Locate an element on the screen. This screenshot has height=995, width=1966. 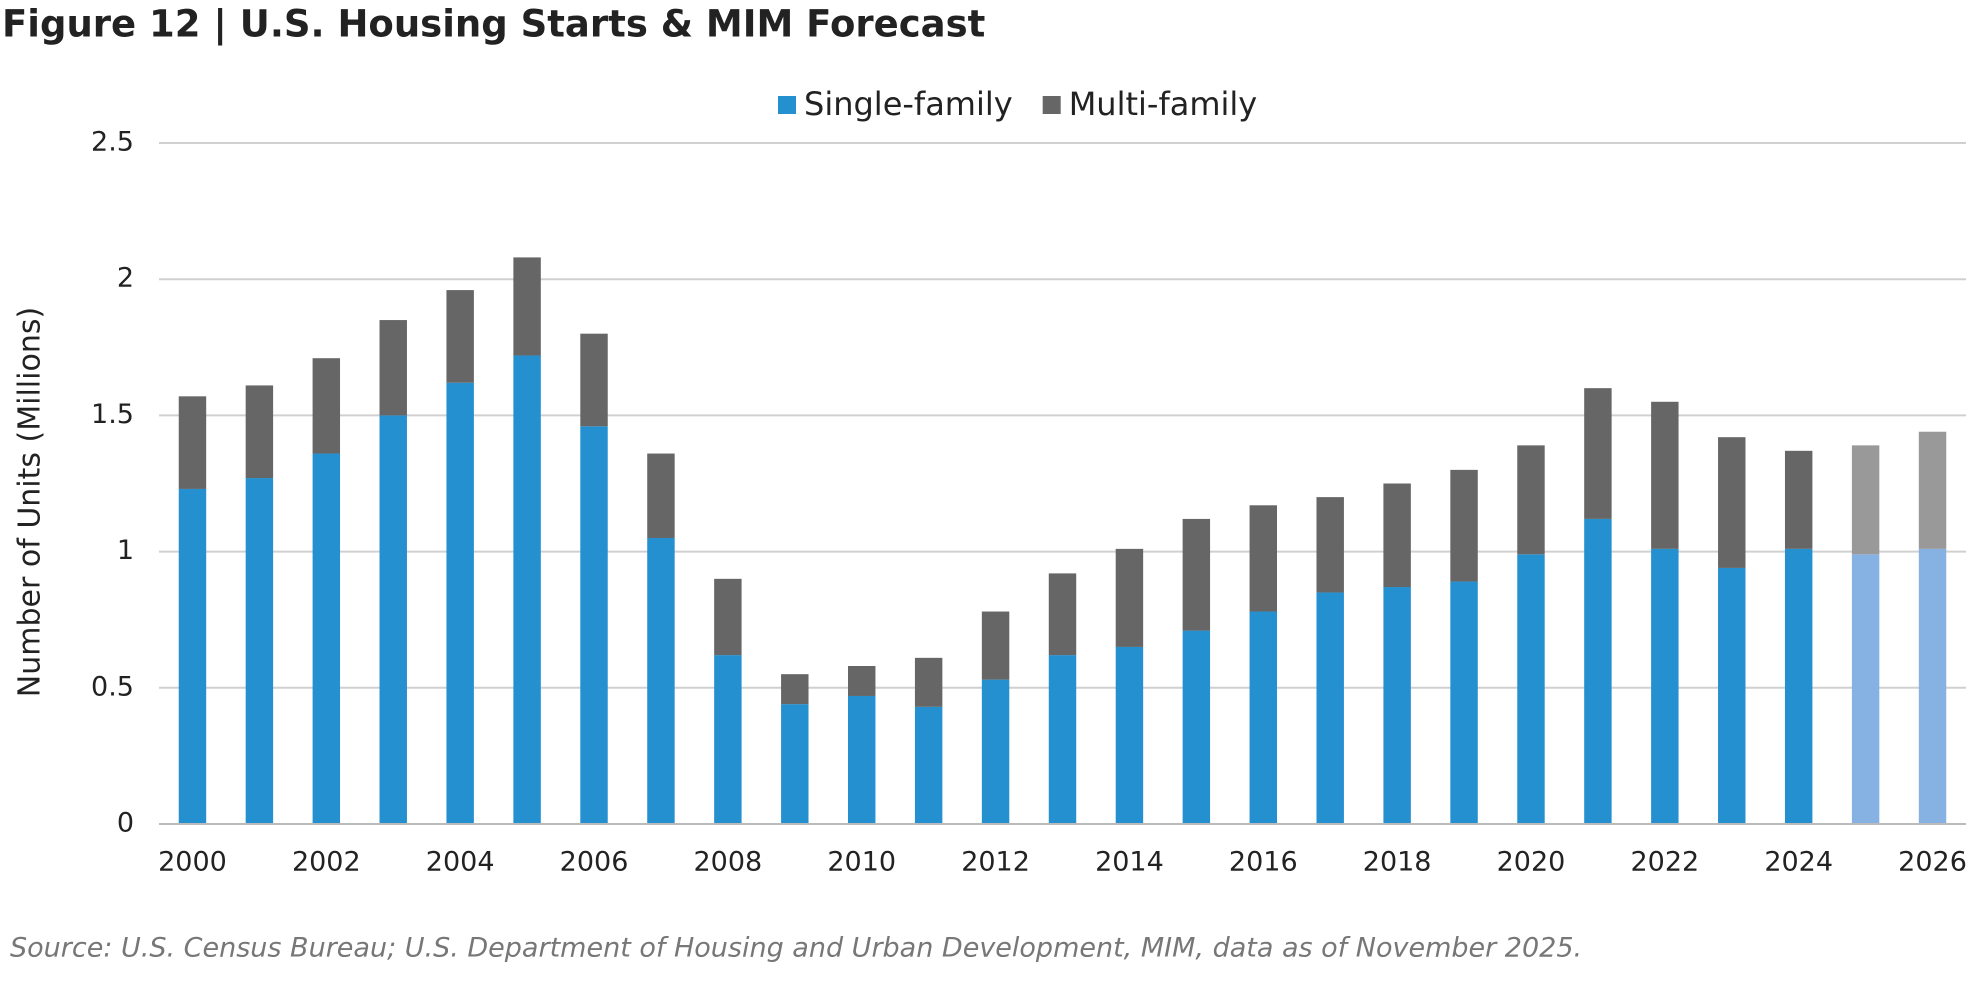
x-tick-label: 2014 is located at coordinates (1129, 862).